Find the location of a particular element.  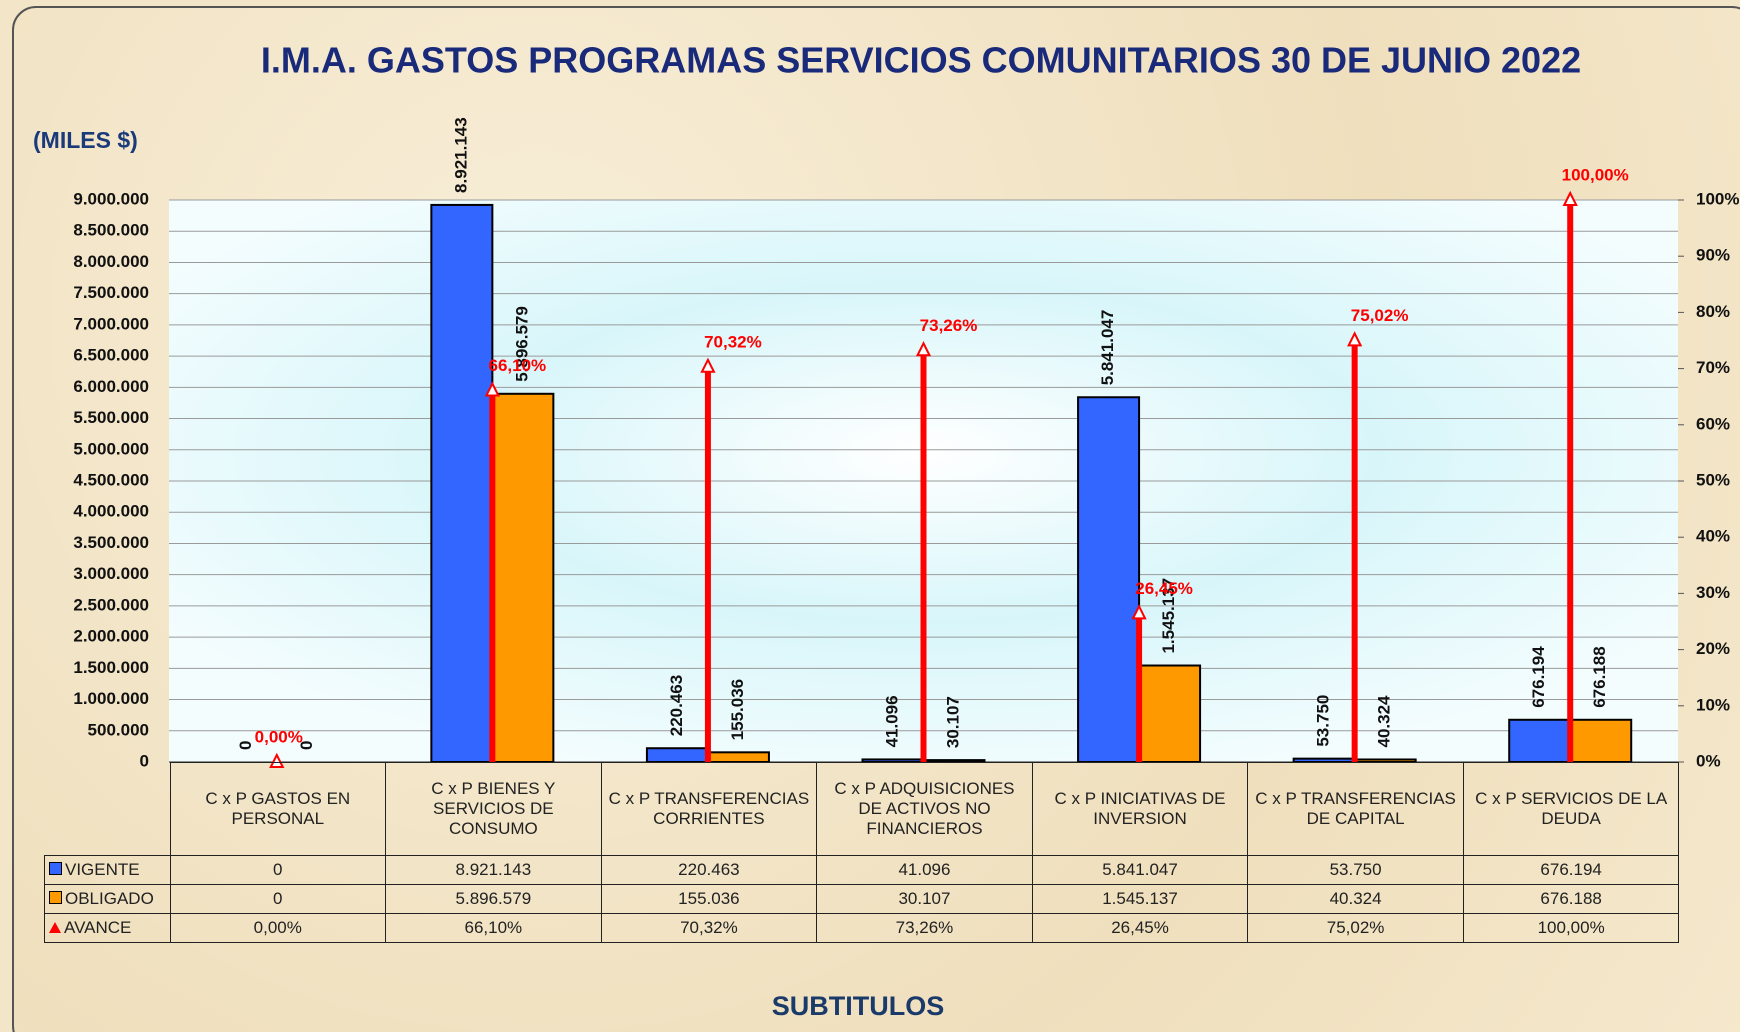

legend-cell: VIGENTE is located at coordinates (107, 870).